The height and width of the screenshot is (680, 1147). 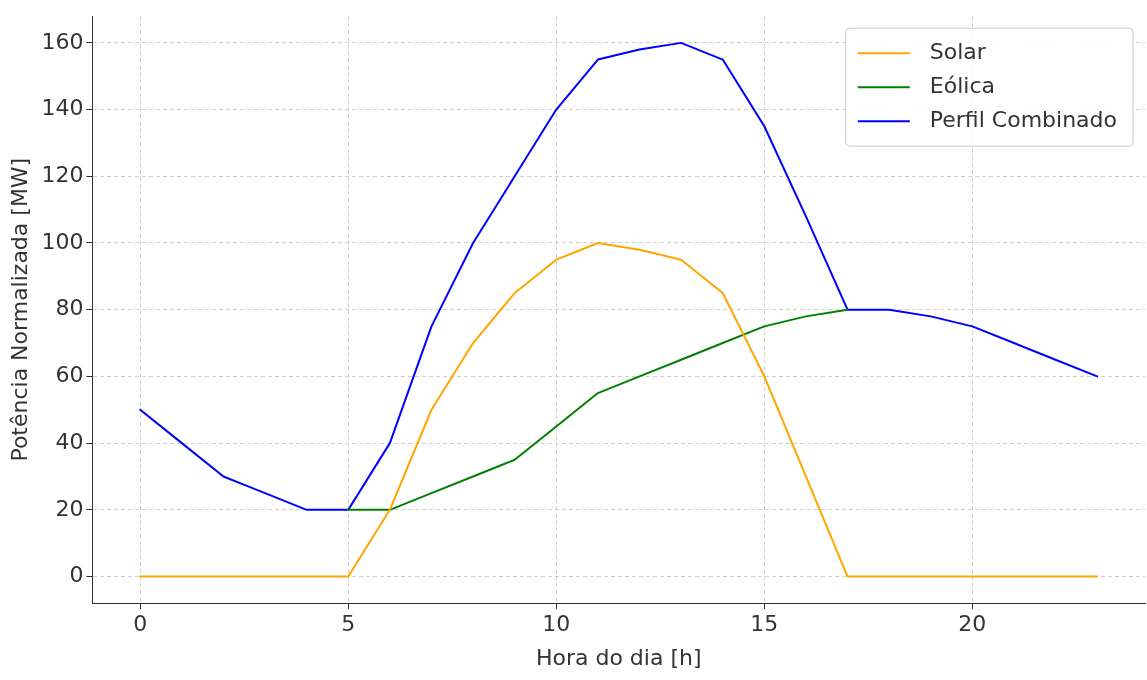 I want to click on x-tick-label: 15, so click(x=764, y=624).